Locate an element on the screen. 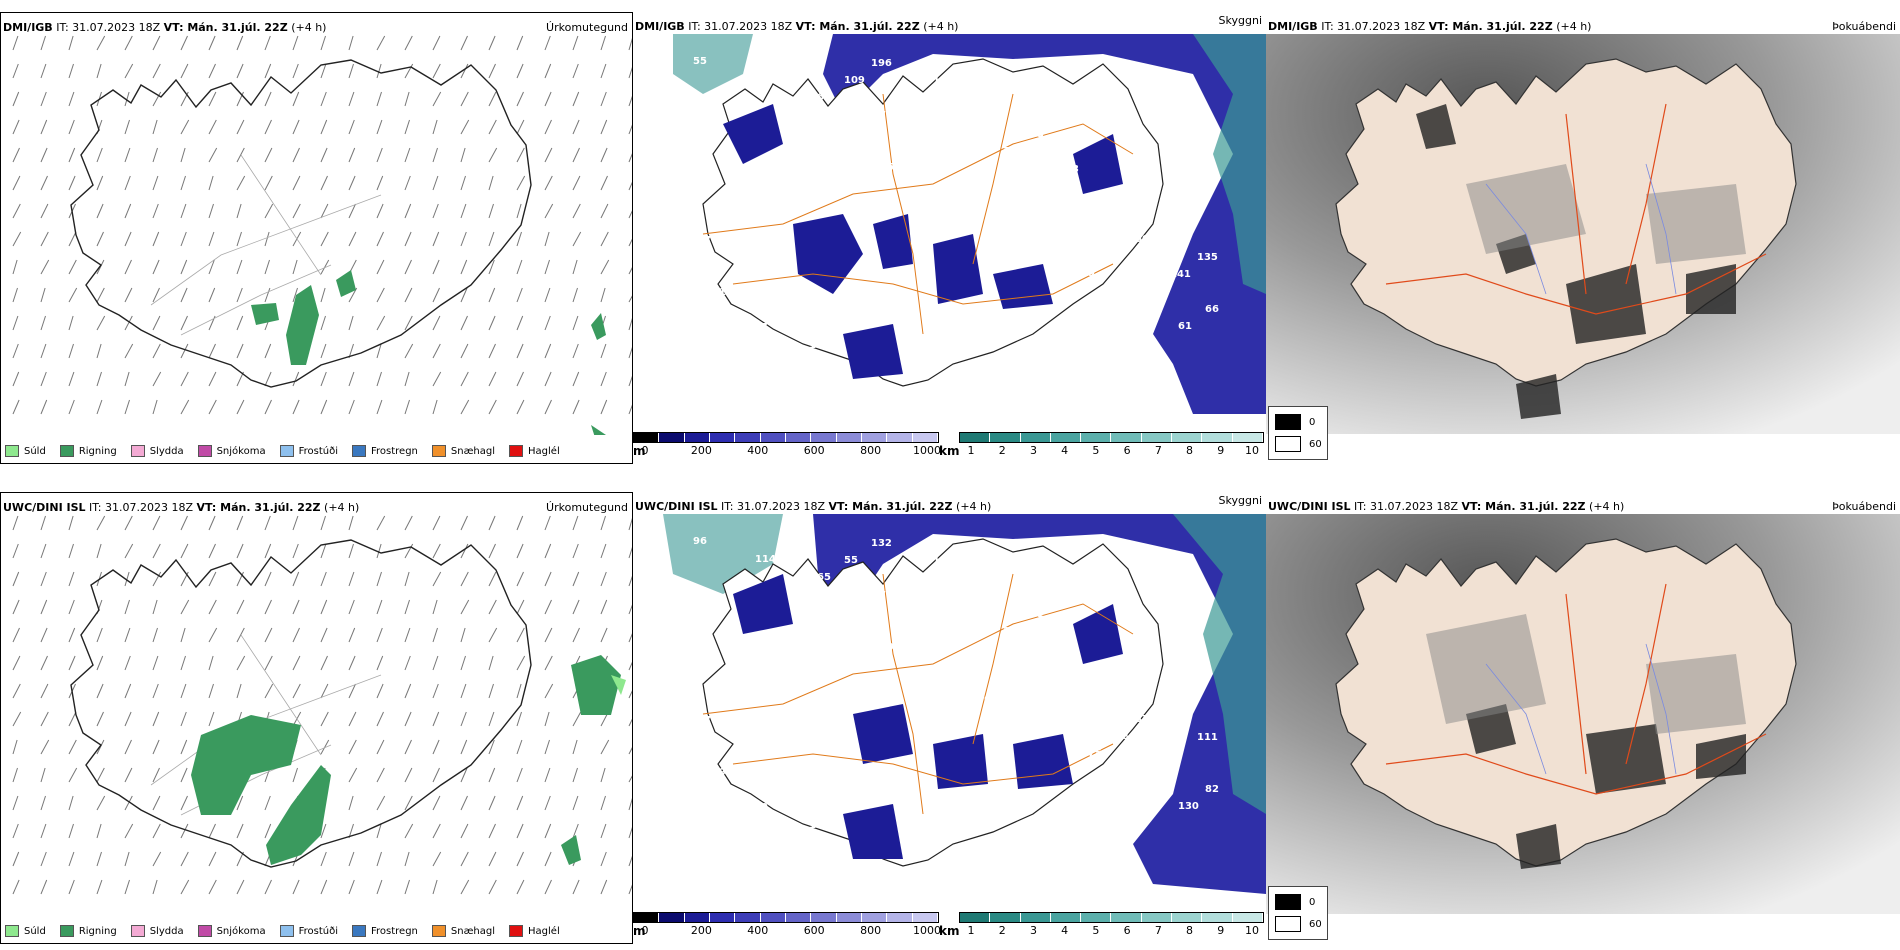 The height and width of the screenshot is (950, 1900). legend-item: Súld is located at coordinates (25, 931).